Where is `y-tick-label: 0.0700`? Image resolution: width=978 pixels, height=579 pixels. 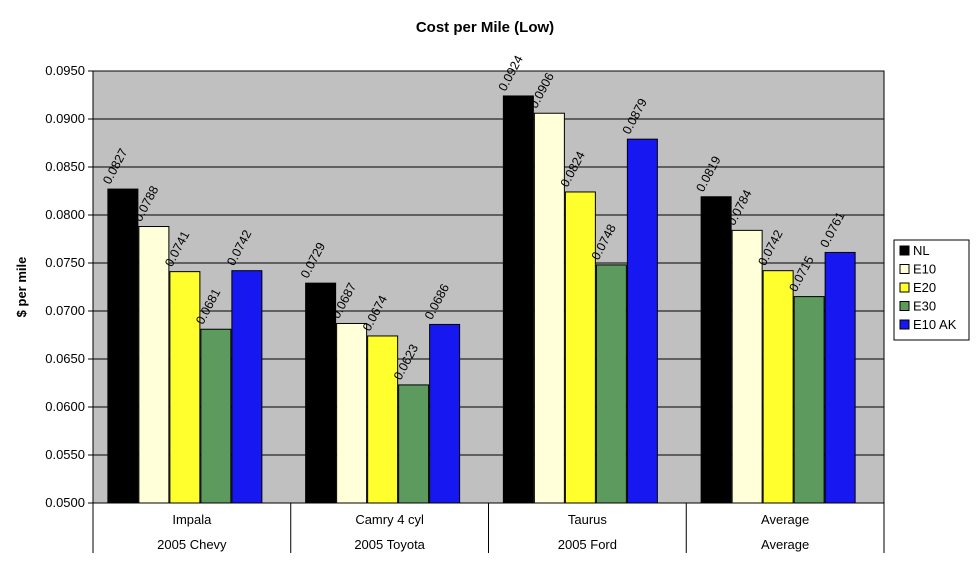
y-tick-label: 0.0700 is located at coordinates (65, 310).